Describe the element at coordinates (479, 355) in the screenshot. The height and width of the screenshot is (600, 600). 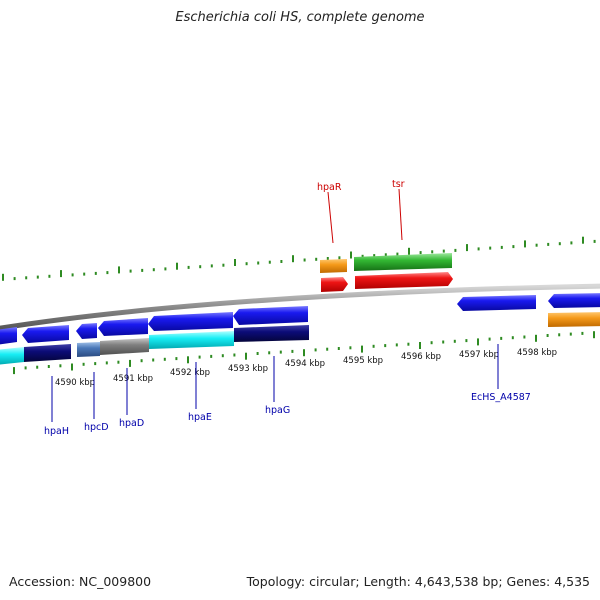
I see `scale-label-4597: 4597 kbp` at that location.